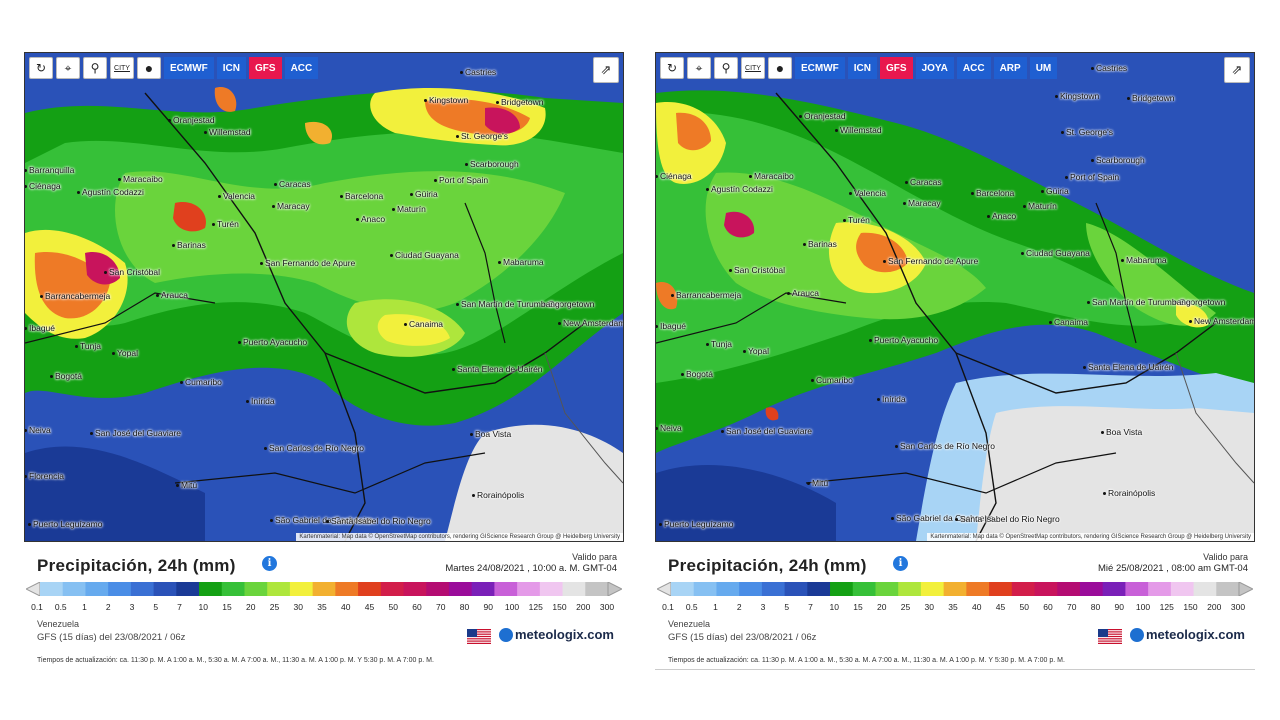 This screenshot has height=720, width=1280. What do you see at coordinates (1000, 607) in the screenshot?
I see `scale-tick-label: 45` at bounding box center [1000, 607].